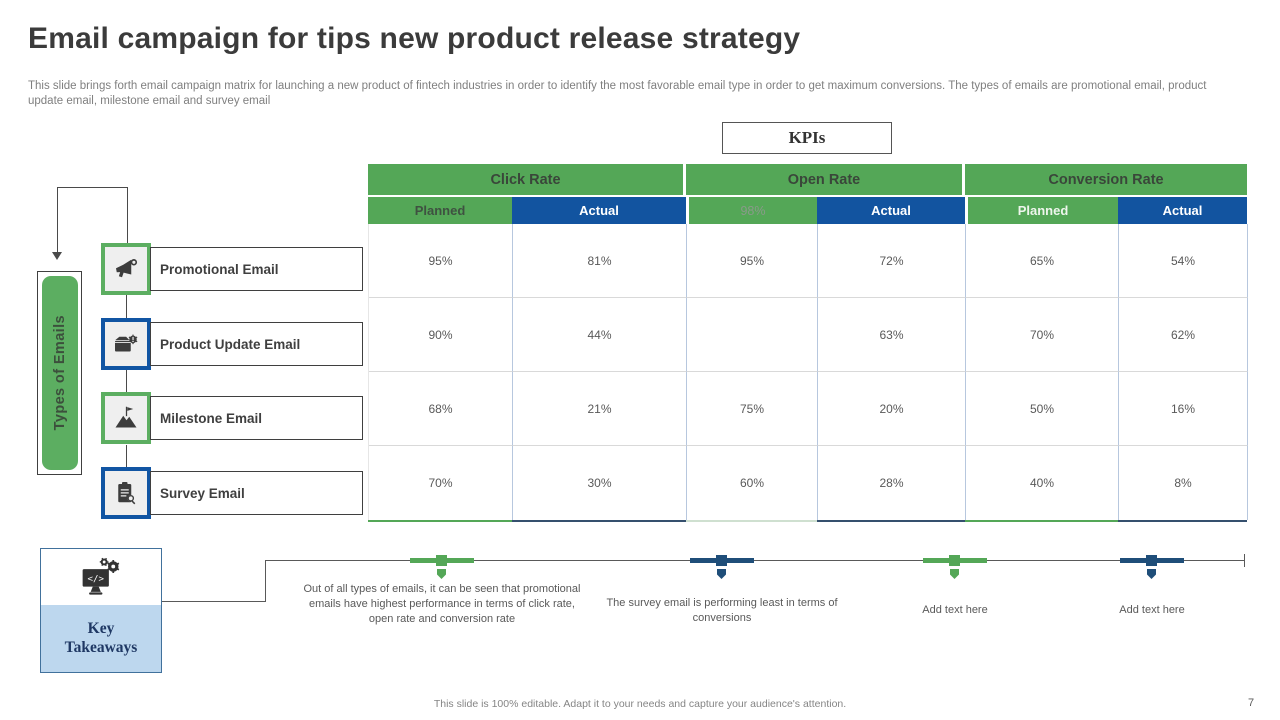 This screenshot has width=1280, height=720. Describe the element at coordinates (57, 256) in the screenshot. I see `arrow-down-icon` at that location.